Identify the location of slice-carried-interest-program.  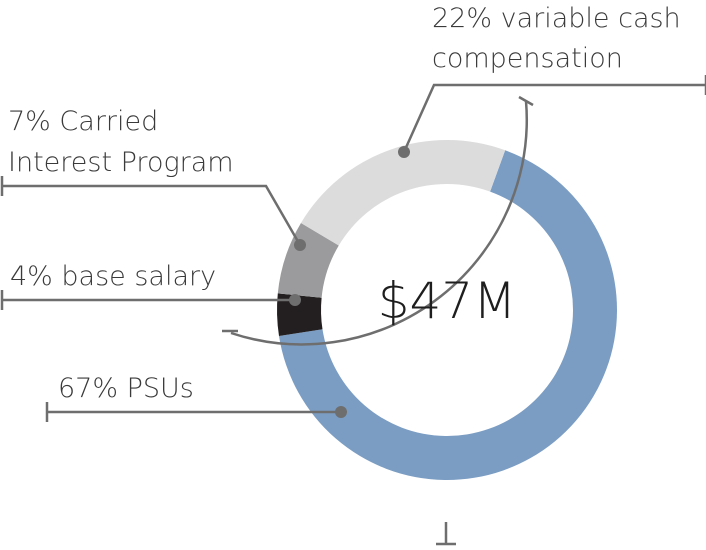
(308, 260).